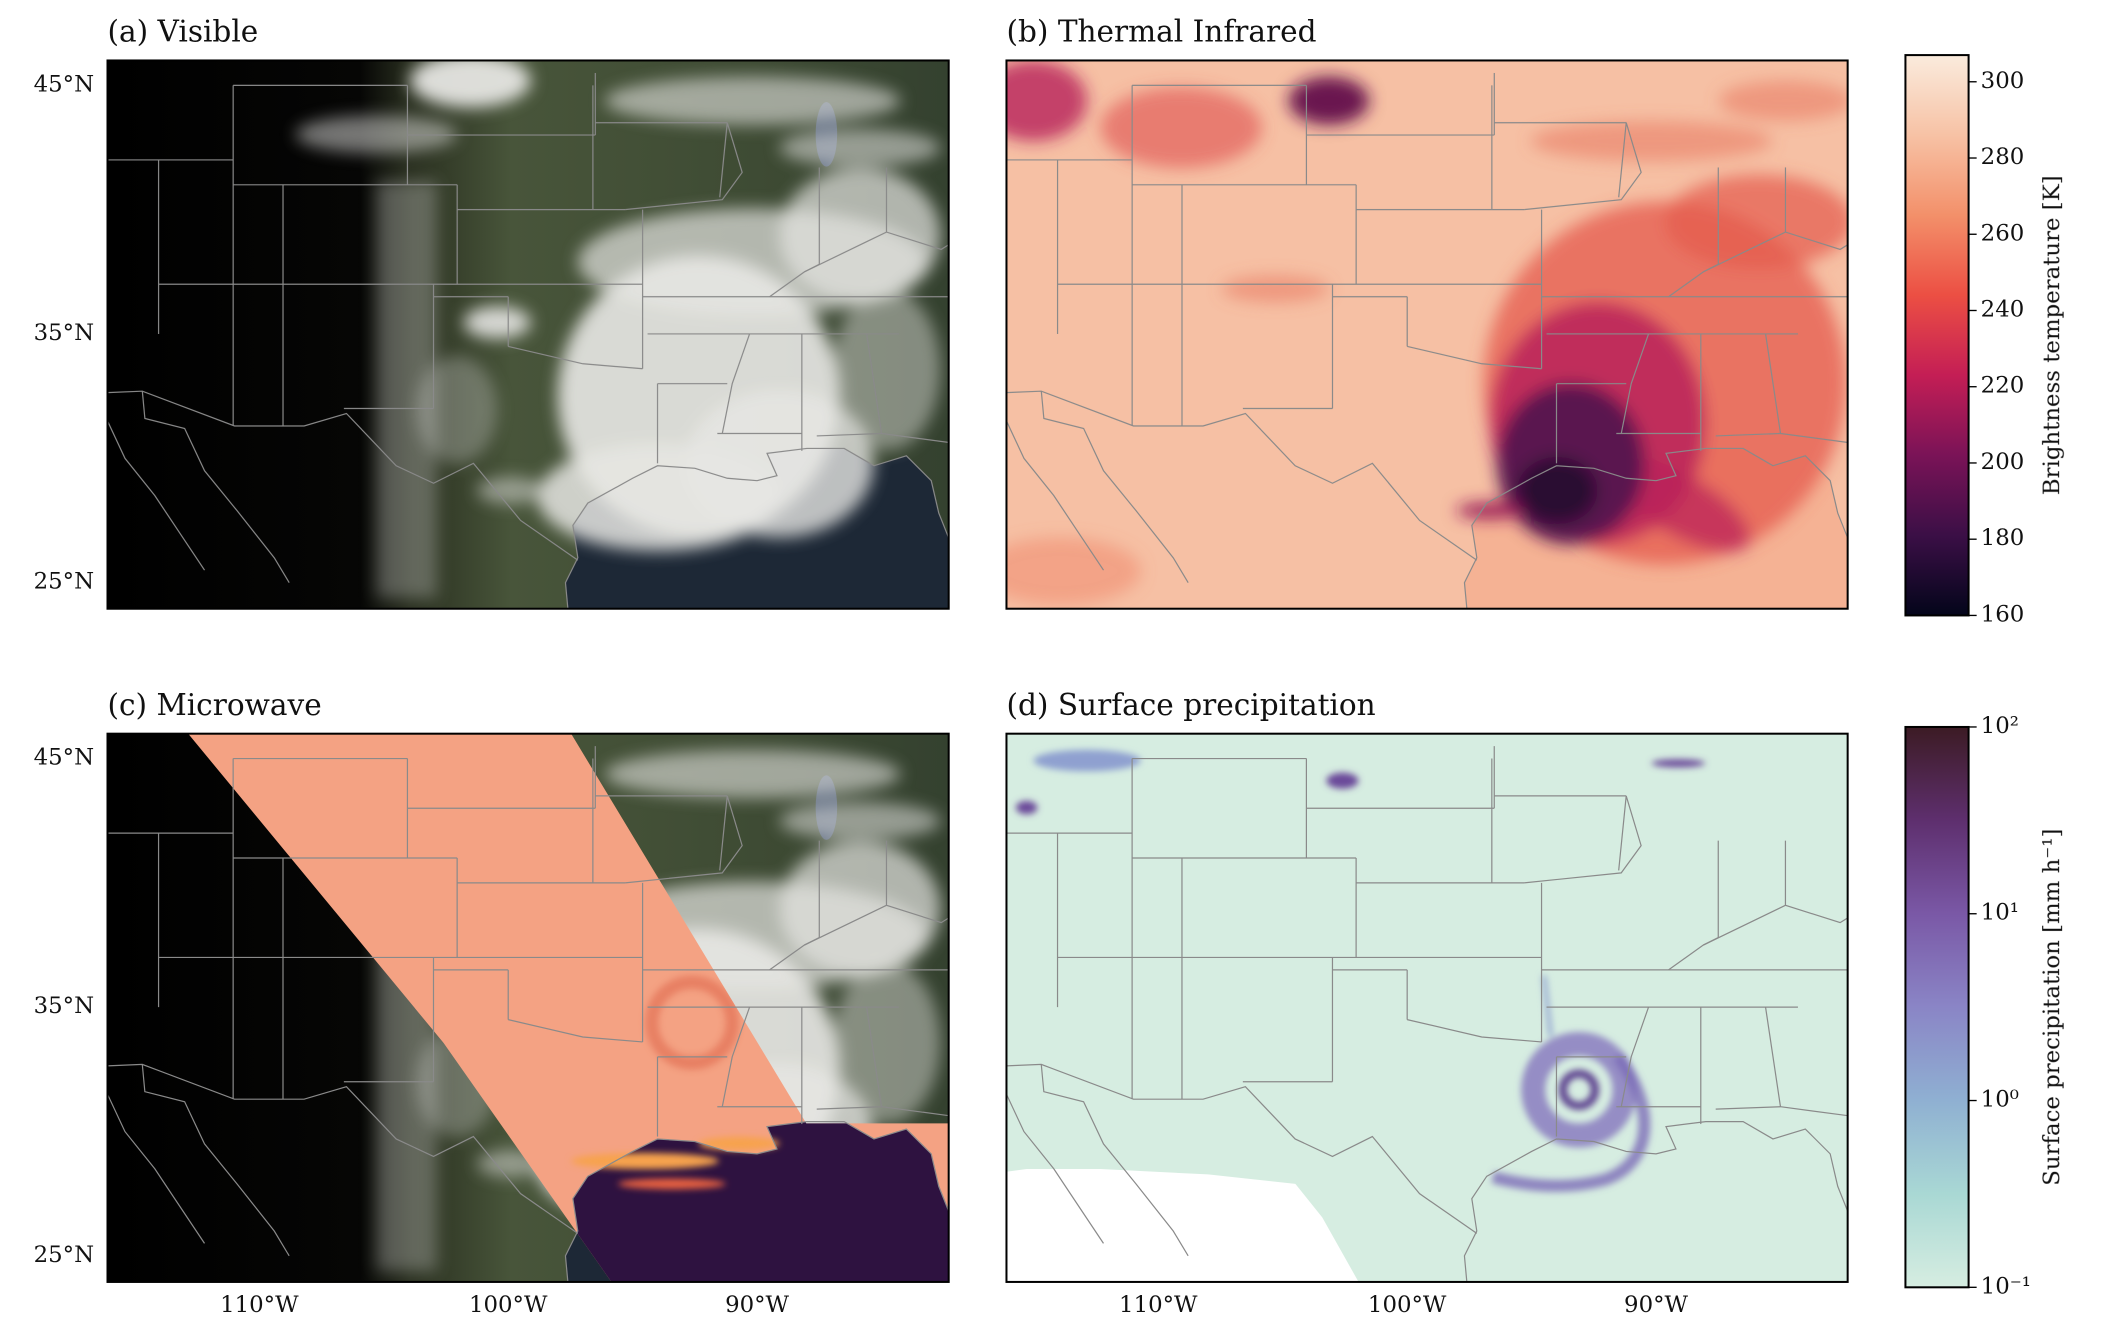 The height and width of the screenshot is (1342, 2107). What do you see at coordinates (2003, 233) in the screenshot?
I see `colorbar-tick-label: 260` at bounding box center [2003, 233].